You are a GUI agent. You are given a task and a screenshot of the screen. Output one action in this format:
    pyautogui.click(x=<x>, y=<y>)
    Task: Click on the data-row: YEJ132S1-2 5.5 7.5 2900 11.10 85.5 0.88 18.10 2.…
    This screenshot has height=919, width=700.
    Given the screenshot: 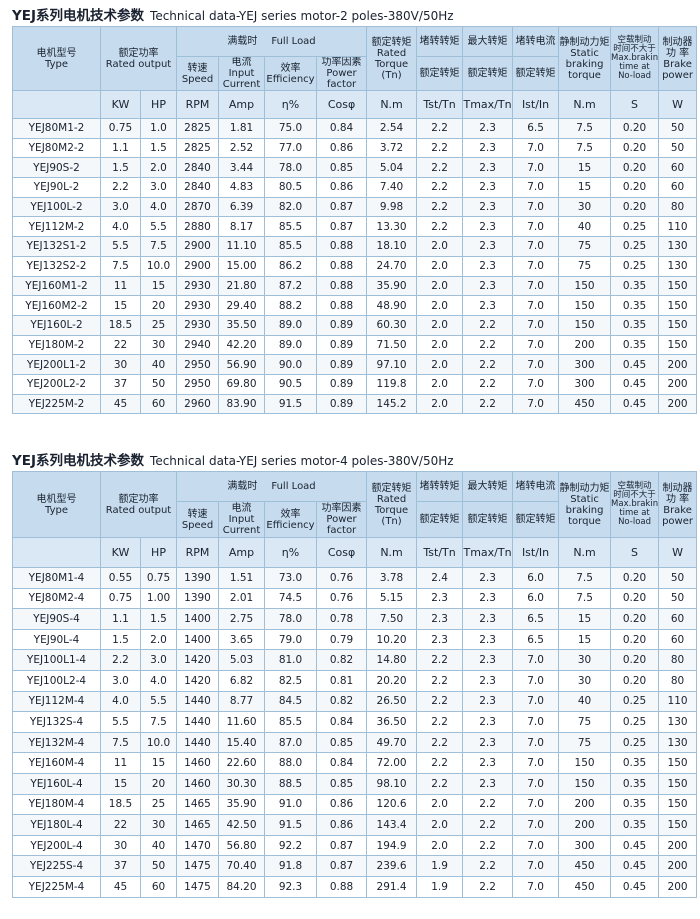 What is the action you would take?
    pyautogui.click(x=355, y=246)
    